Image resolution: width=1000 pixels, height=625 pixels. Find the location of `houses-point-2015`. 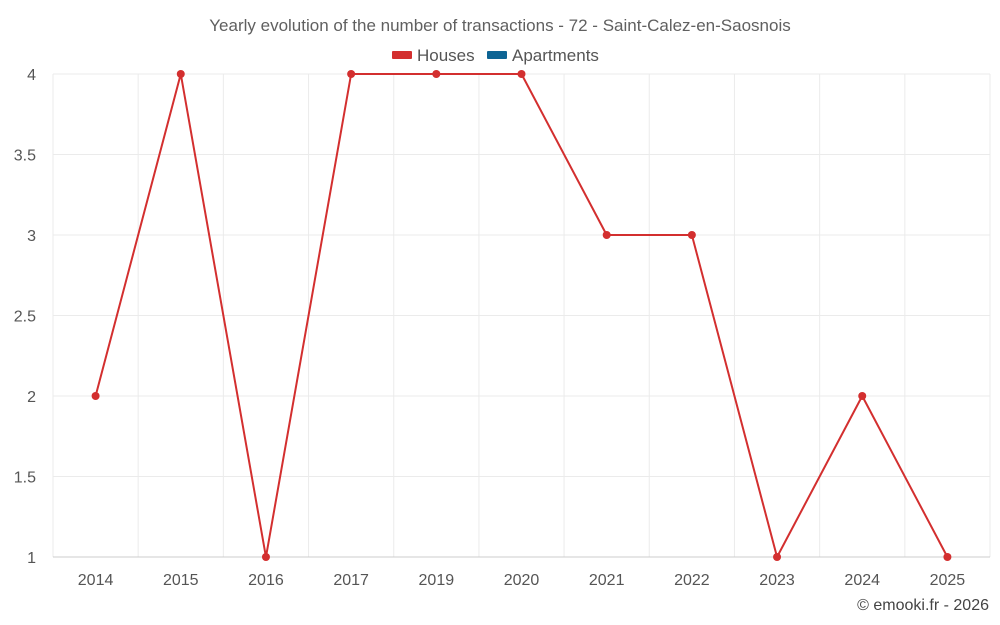

houses-point-2015 is located at coordinates (180, 74).